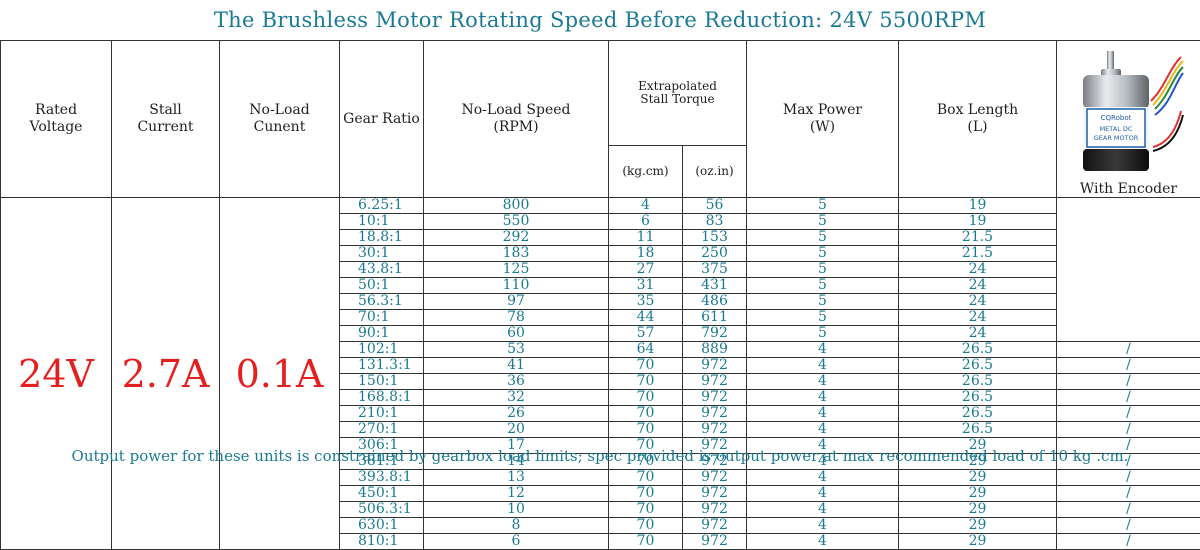 The height and width of the screenshot is (550, 1200). What do you see at coordinates (516, 286) in the screenshot?
I see `cell-noload-speed: 110` at bounding box center [516, 286].